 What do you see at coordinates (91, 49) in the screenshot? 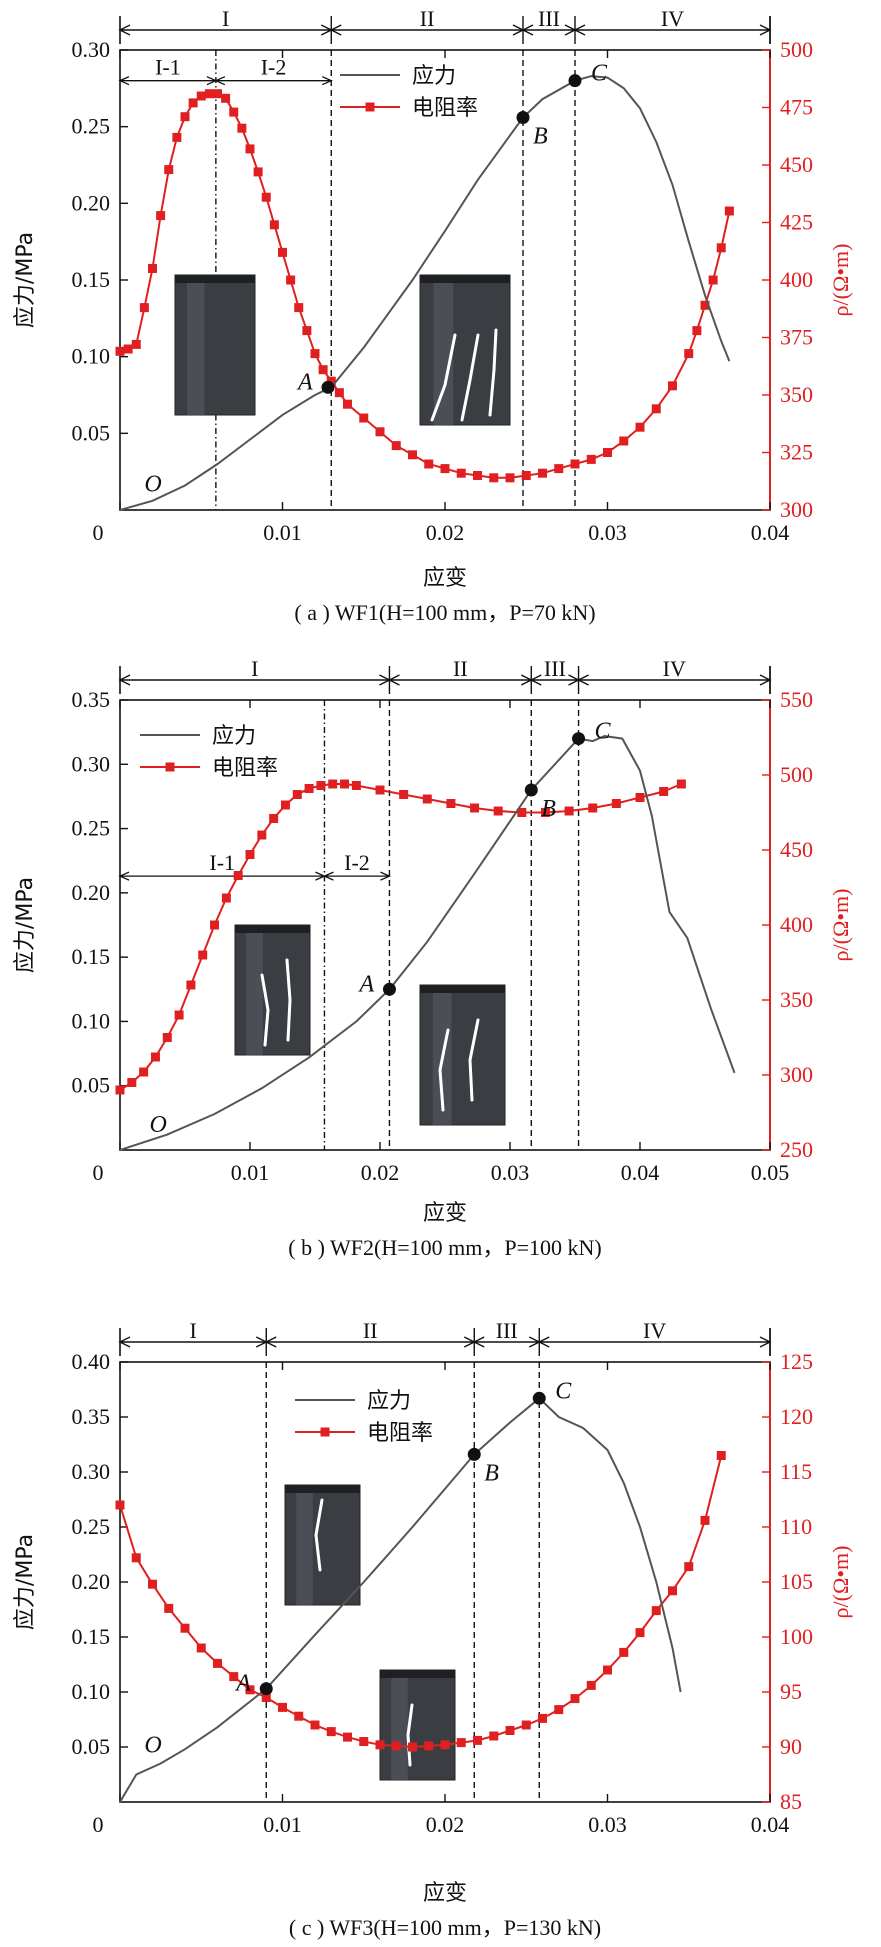
I see `y-tick-label: 0.30` at bounding box center [91, 49].